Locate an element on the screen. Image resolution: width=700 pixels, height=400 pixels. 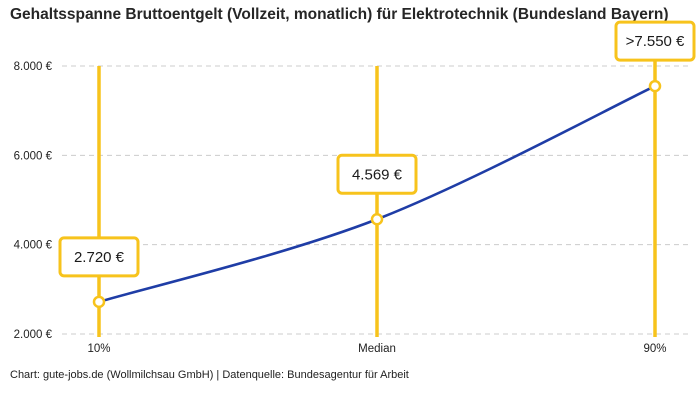
x-axis-tick-label: 90% is located at coordinates (654, 349).